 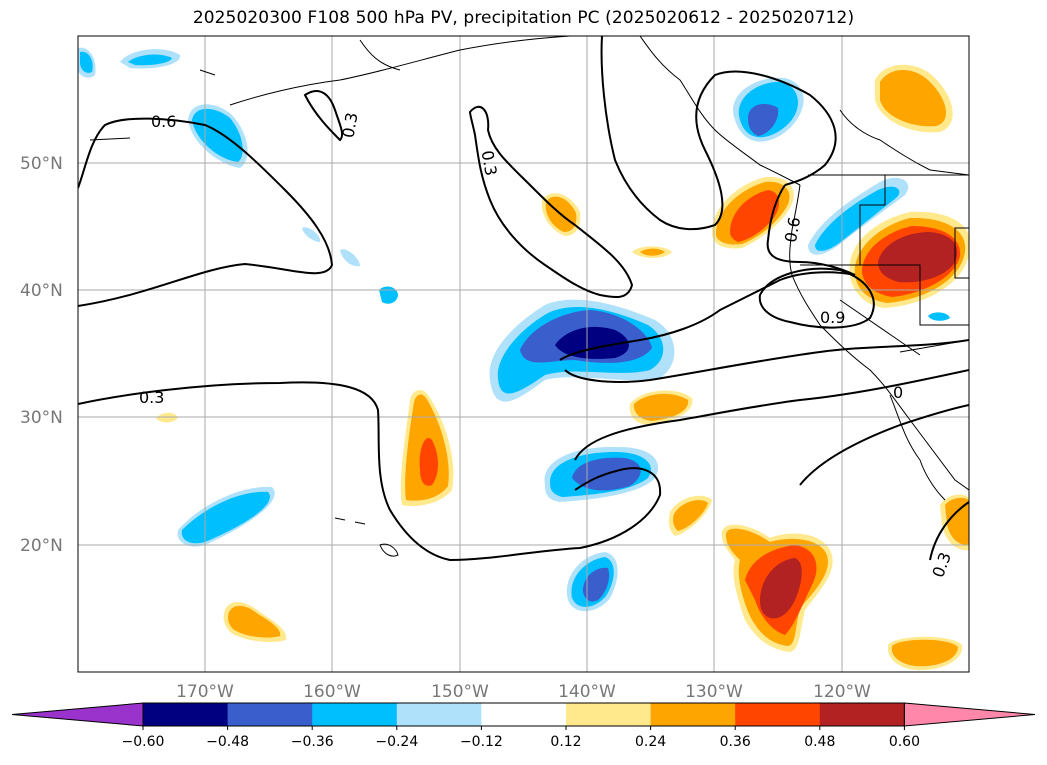 I want to click on positive-anomaly-115w-55n, so click(x=914, y=98).